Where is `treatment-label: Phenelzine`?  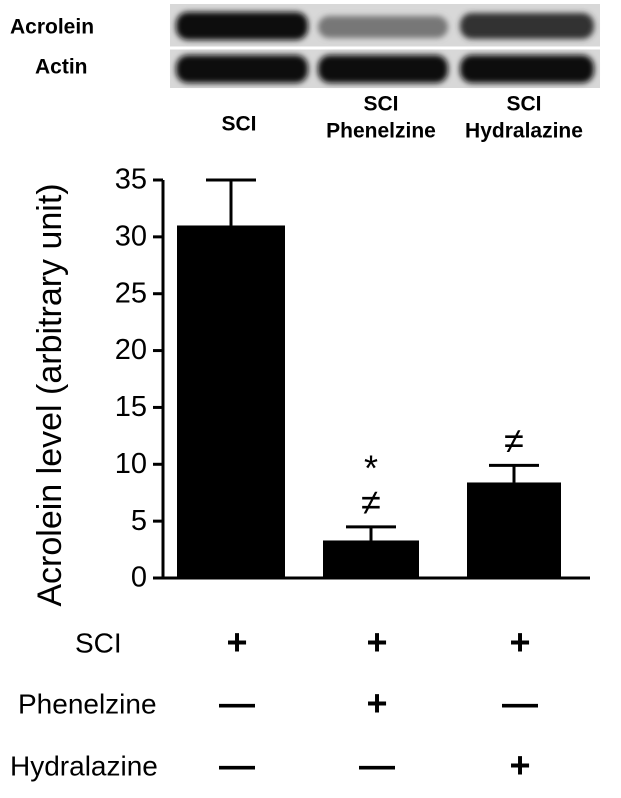
treatment-label: Phenelzine is located at coordinates (87, 703).